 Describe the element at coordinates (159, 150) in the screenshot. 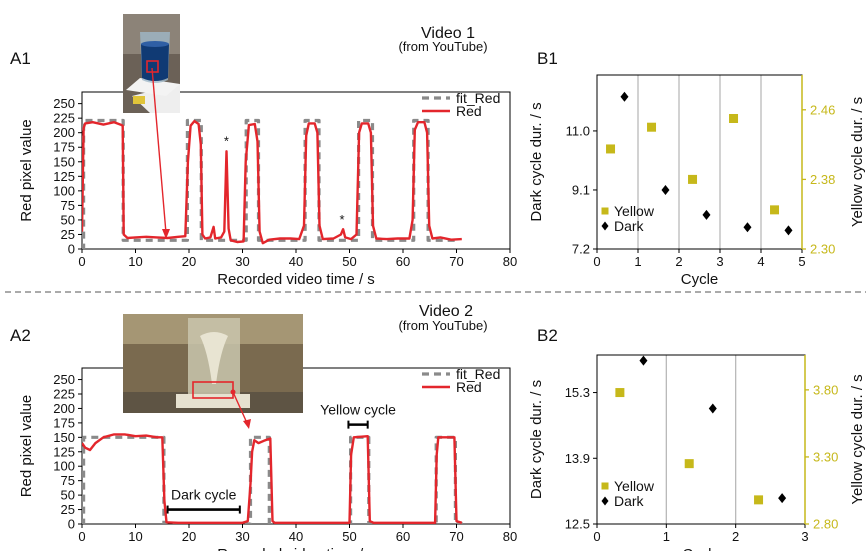

I see `video1-pointer-line` at that location.